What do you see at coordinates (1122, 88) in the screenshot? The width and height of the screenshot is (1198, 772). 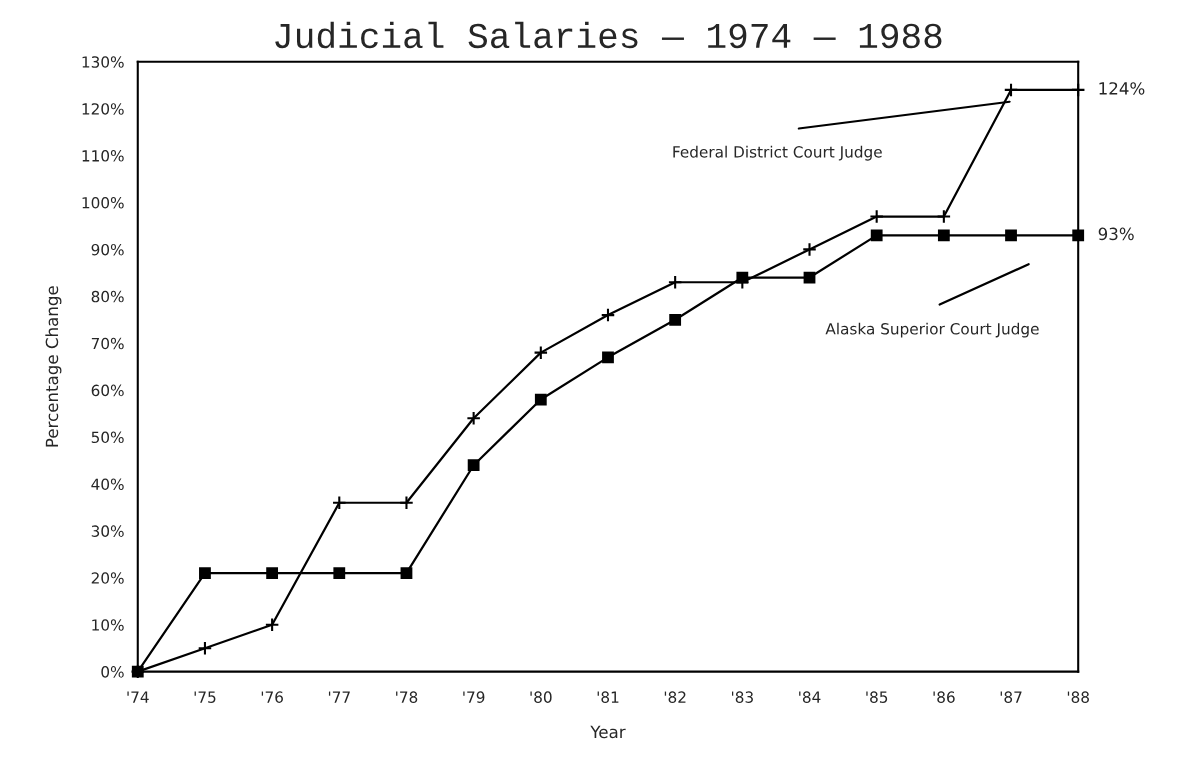 I see `annotation: 124%` at bounding box center [1122, 88].